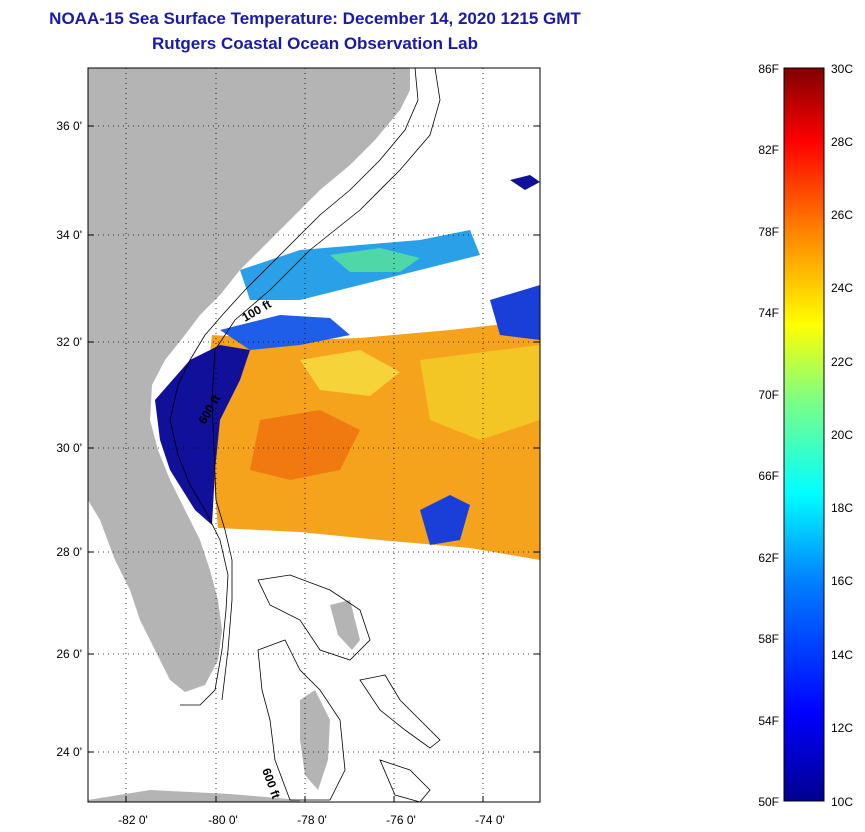 The height and width of the screenshot is (832, 865). What do you see at coordinates (69, 126) in the screenshot?
I see `lat-label-36: 36 0'` at bounding box center [69, 126].